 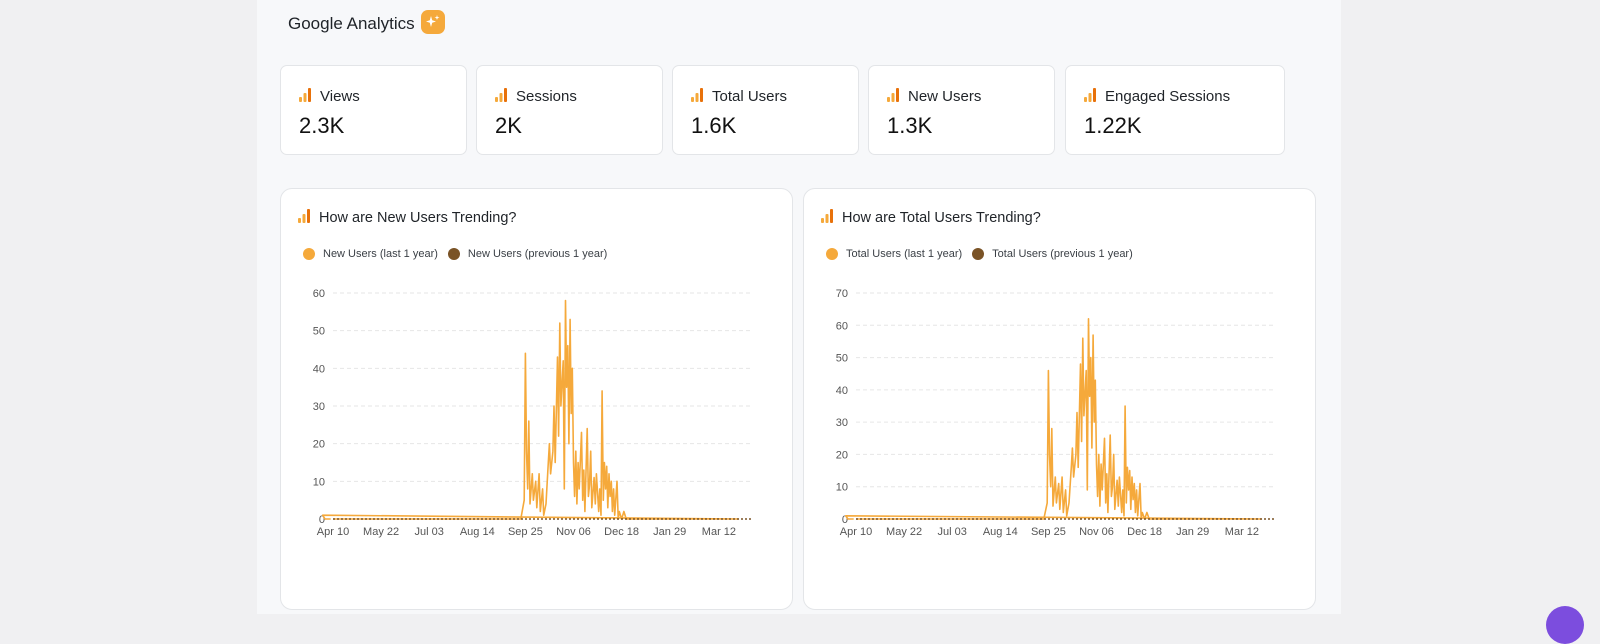 What do you see at coordinates (750, 96) in the screenshot?
I see `metric-label: Total Users` at bounding box center [750, 96].